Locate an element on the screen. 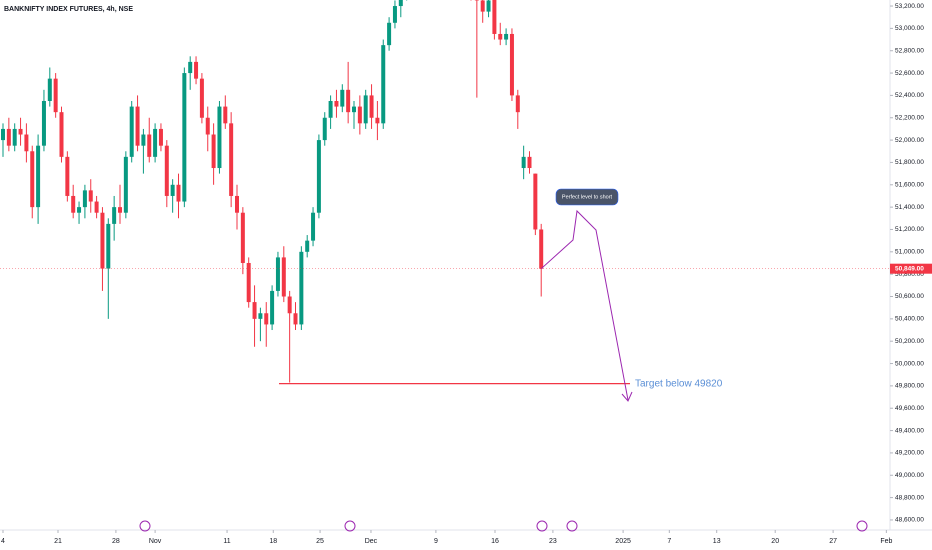  x-tick-label: 7 is located at coordinates (669, 541).